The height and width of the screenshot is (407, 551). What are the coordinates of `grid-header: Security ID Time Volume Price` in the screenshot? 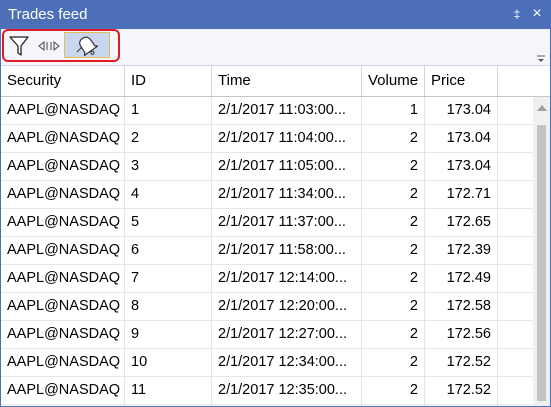 It's located at (275, 81).